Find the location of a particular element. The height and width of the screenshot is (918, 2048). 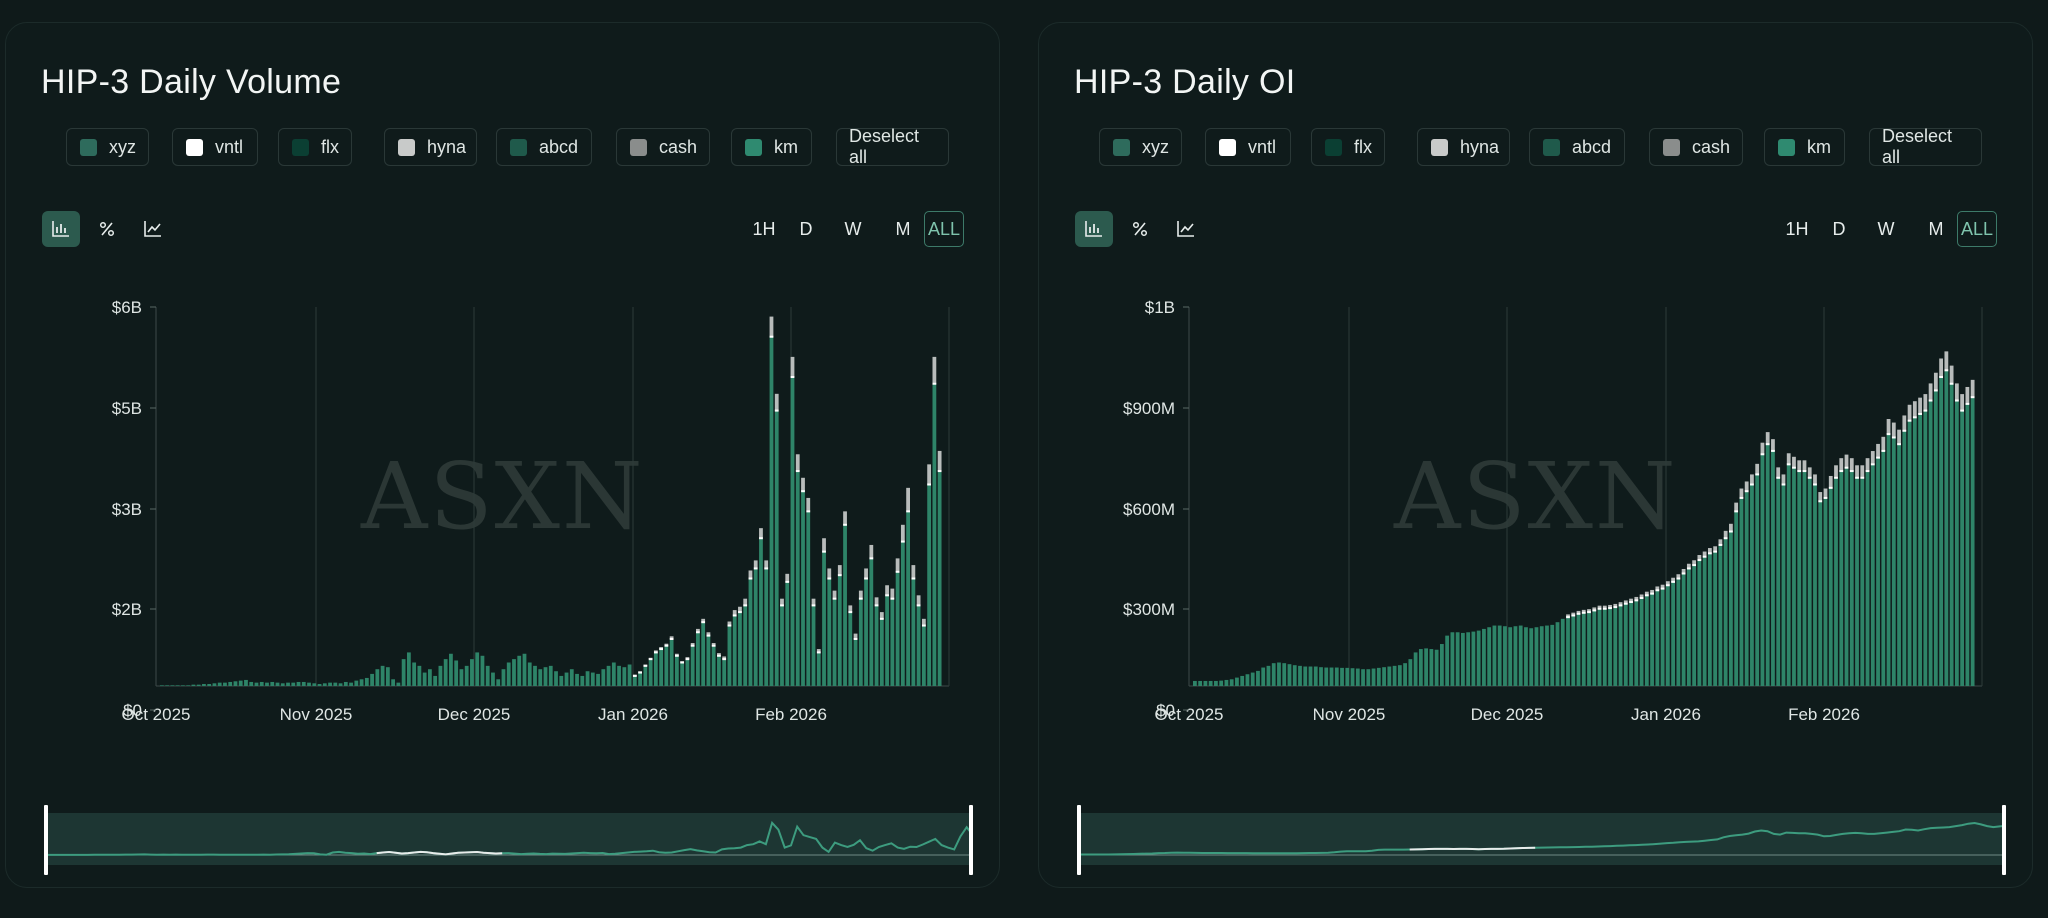

oi-range-navigator is located at coordinates (1542, 840).